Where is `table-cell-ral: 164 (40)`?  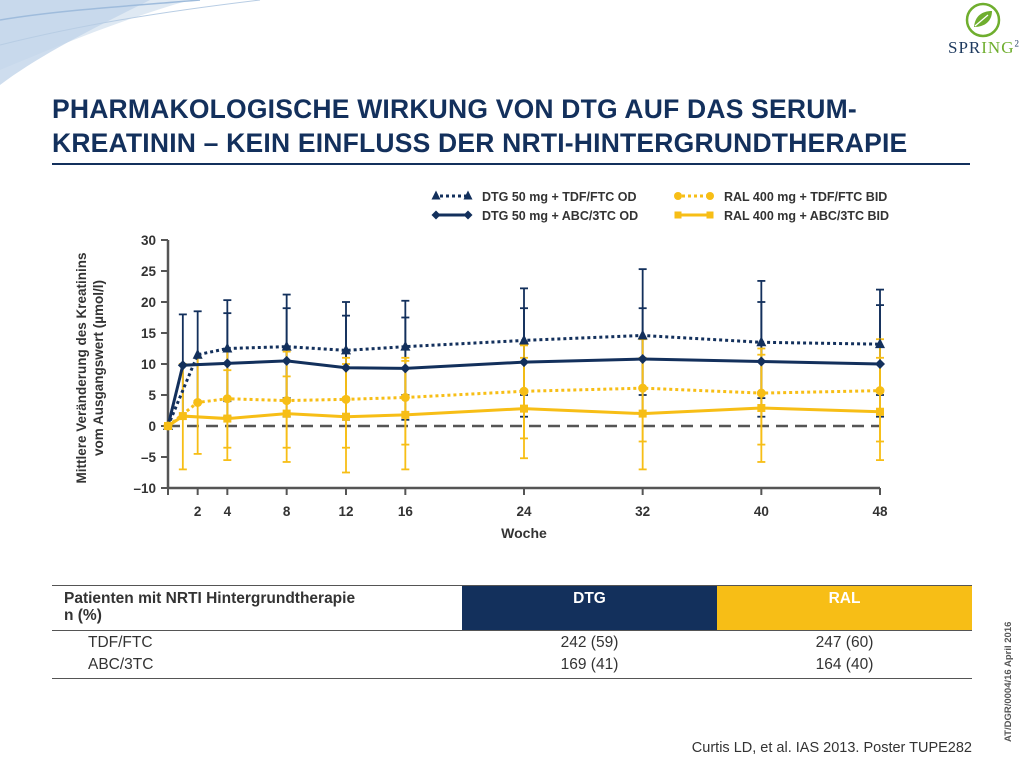 table-cell-ral: 164 (40) is located at coordinates (844, 666).